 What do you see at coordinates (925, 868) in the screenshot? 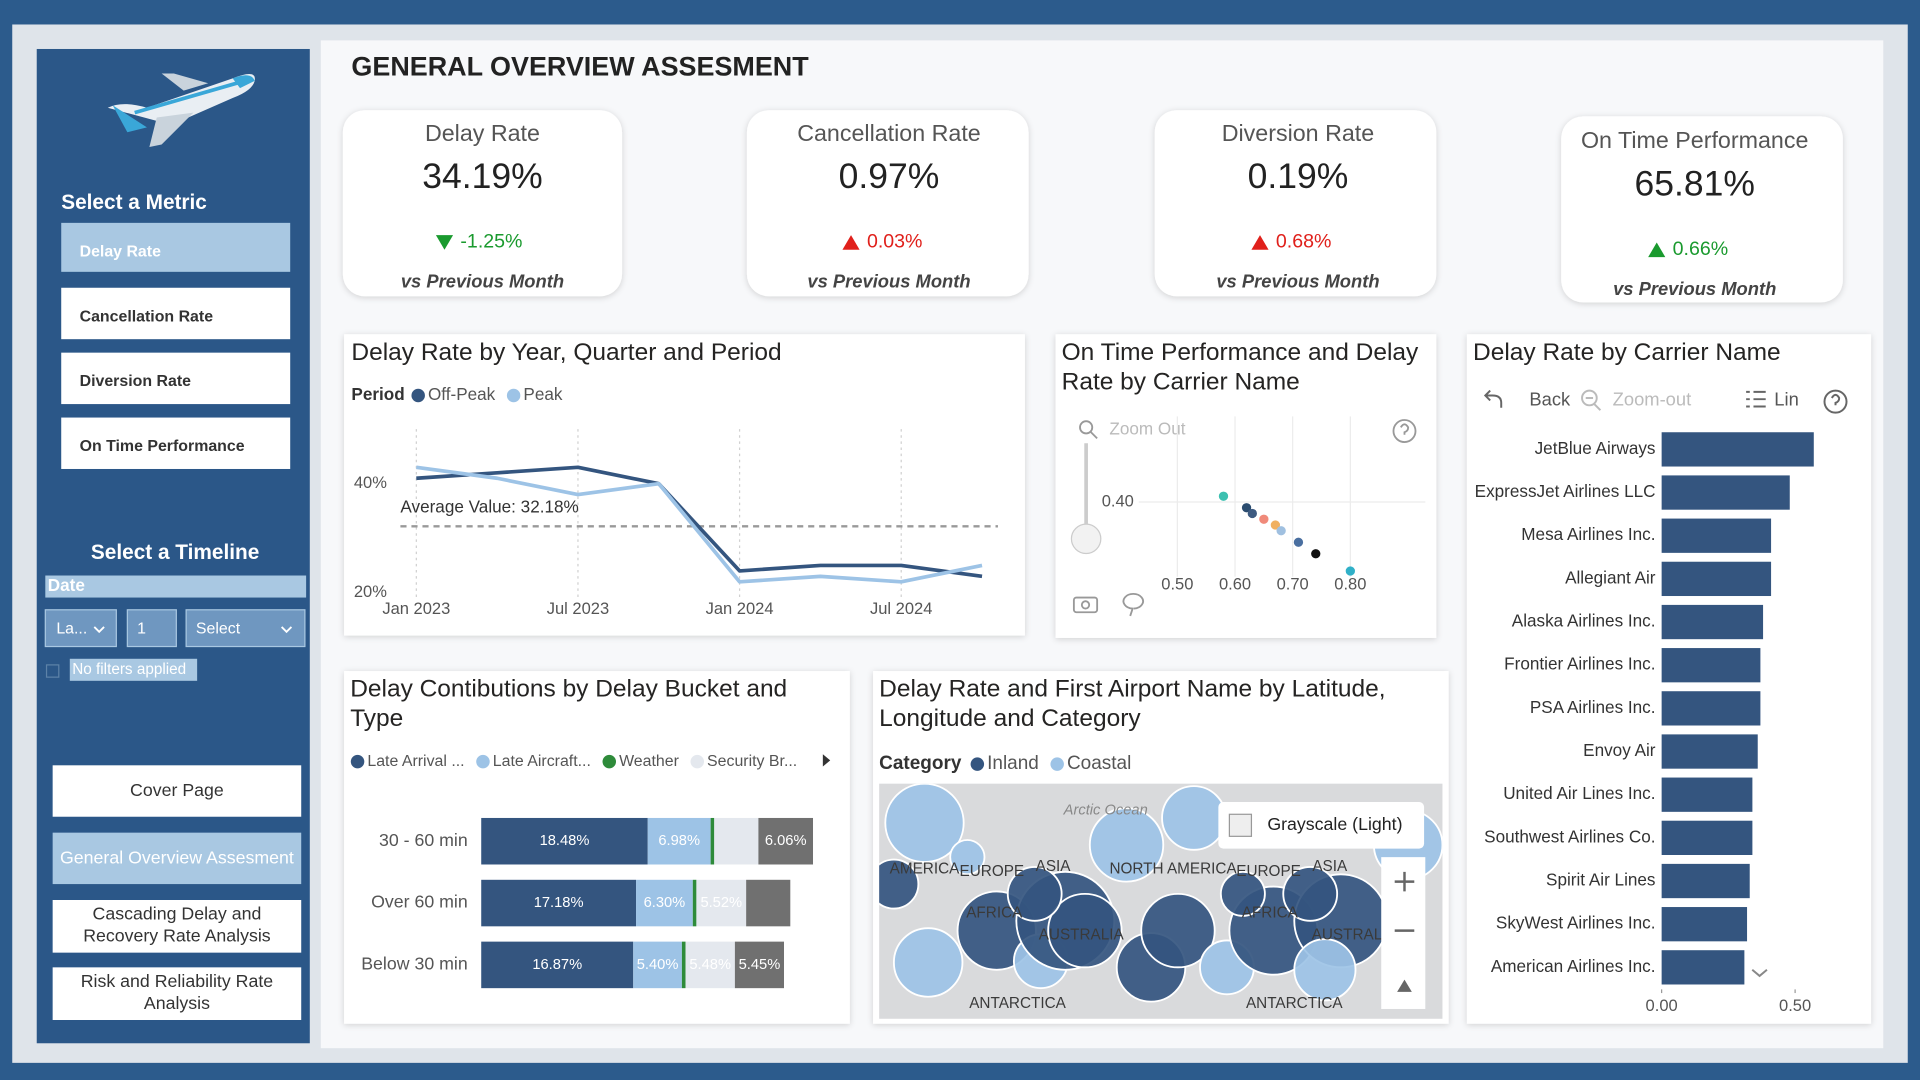
I see `map-label: AMERICA` at bounding box center [925, 868].